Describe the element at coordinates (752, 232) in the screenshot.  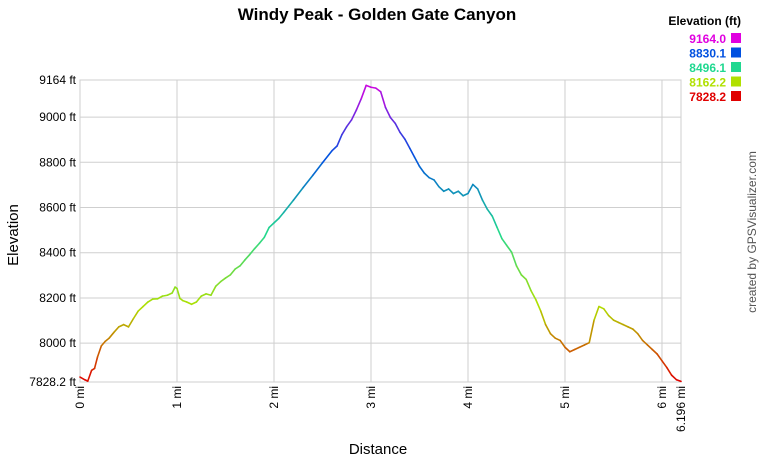
I see `credit-text: created by GPSVisualizer.com` at that location.